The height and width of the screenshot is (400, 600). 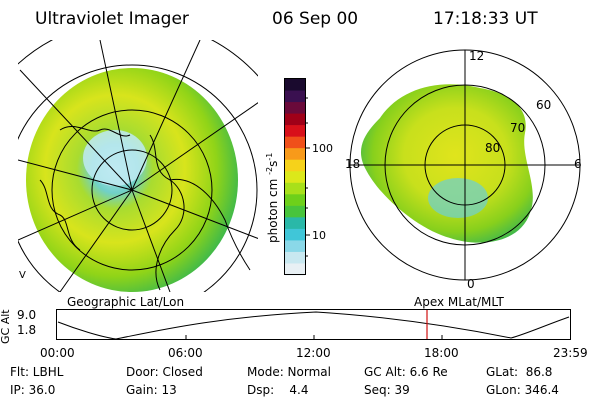 What do you see at coordinates (492, 148) in the screenshot?
I see `mlat-label-80: 80` at bounding box center [492, 148].